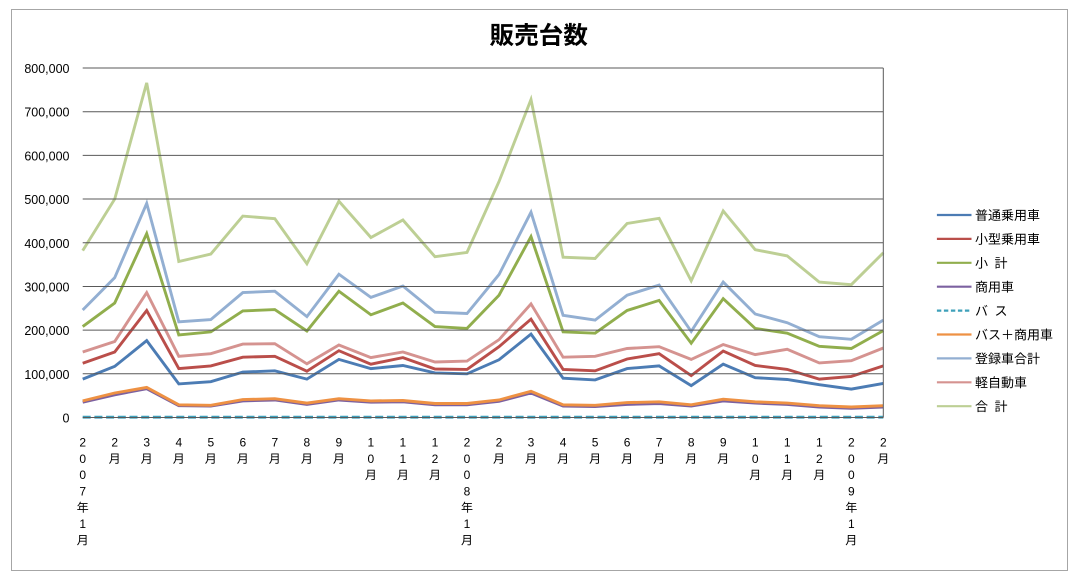 Image resolution: width=1082 pixels, height=588 pixels. Describe the element at coordinates (46, 375) in the screenshot. I see `svg-text: 100,000` at that location.